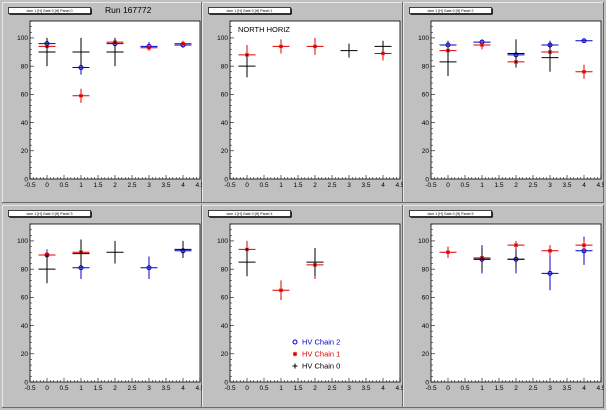 Image resolution: width=606 pixels, height=410 pixels. Describe the element at coordinates (128, 10) in the screenshot. I see `panel-annotation: Run 167772` at that location.